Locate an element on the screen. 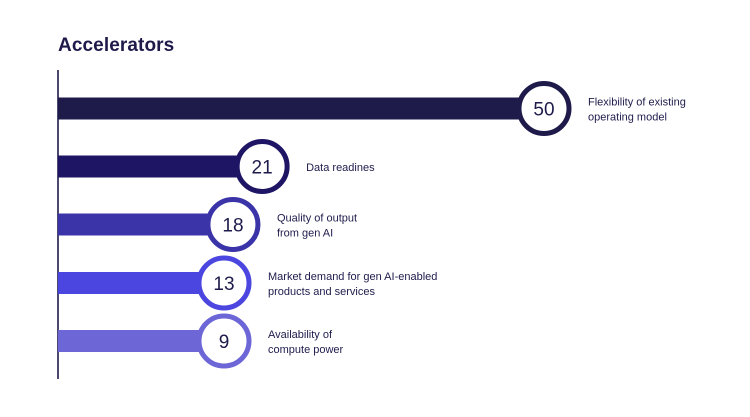 Image resolution: width=750 pixels, height=417 pixels. value-label: 9 is located at coordinates (224, 342).